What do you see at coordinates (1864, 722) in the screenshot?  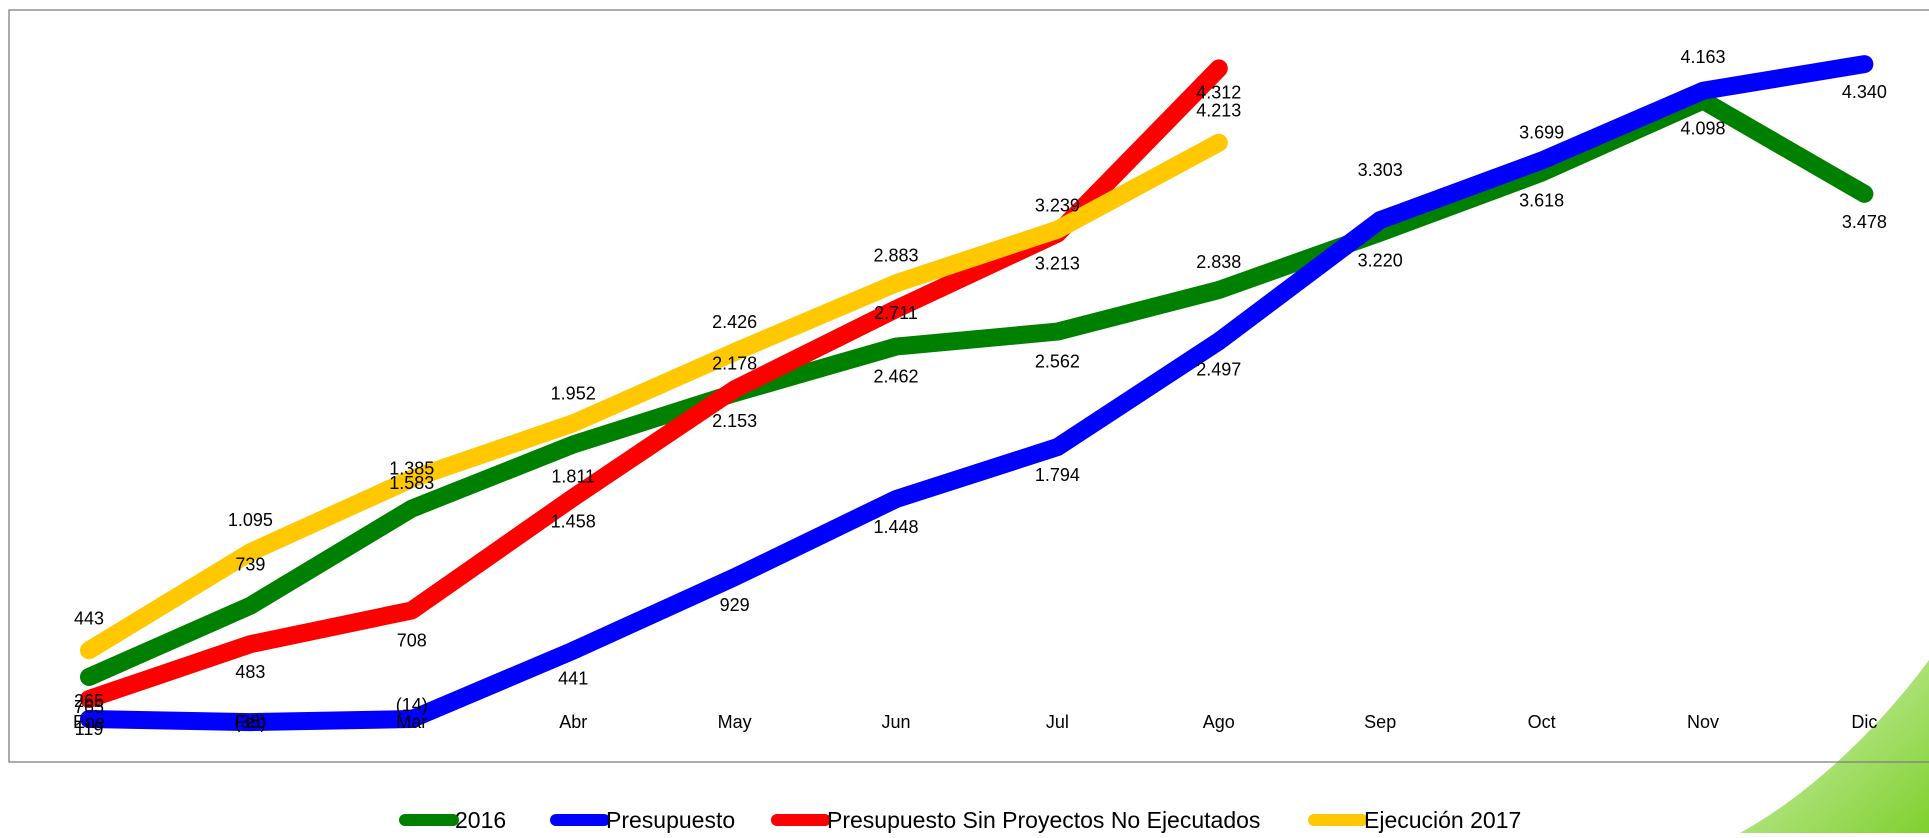 I see `x-tick-label: Dic` at bounding box center [1864, 722].